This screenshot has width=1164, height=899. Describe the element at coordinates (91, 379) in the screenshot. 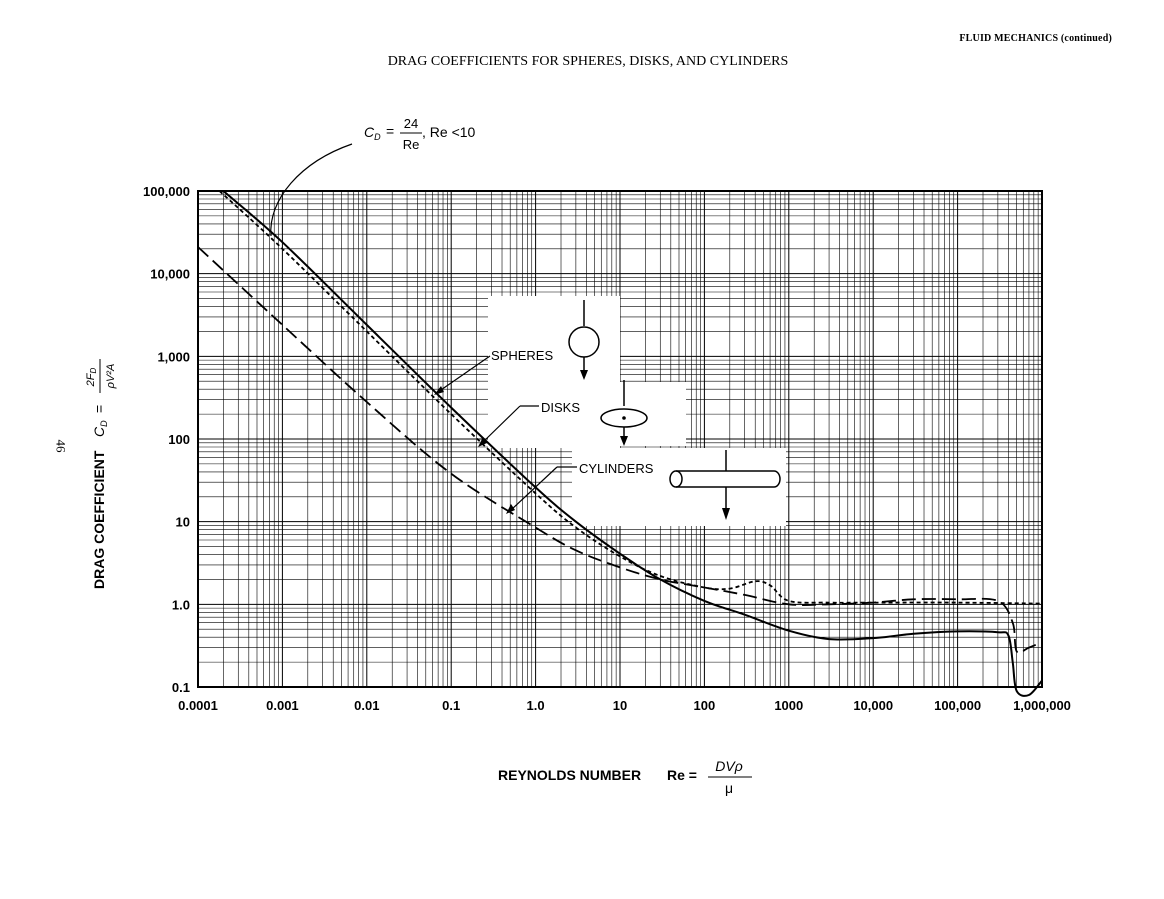

I see `y-axis-formula-numerator: 2F` at that location.